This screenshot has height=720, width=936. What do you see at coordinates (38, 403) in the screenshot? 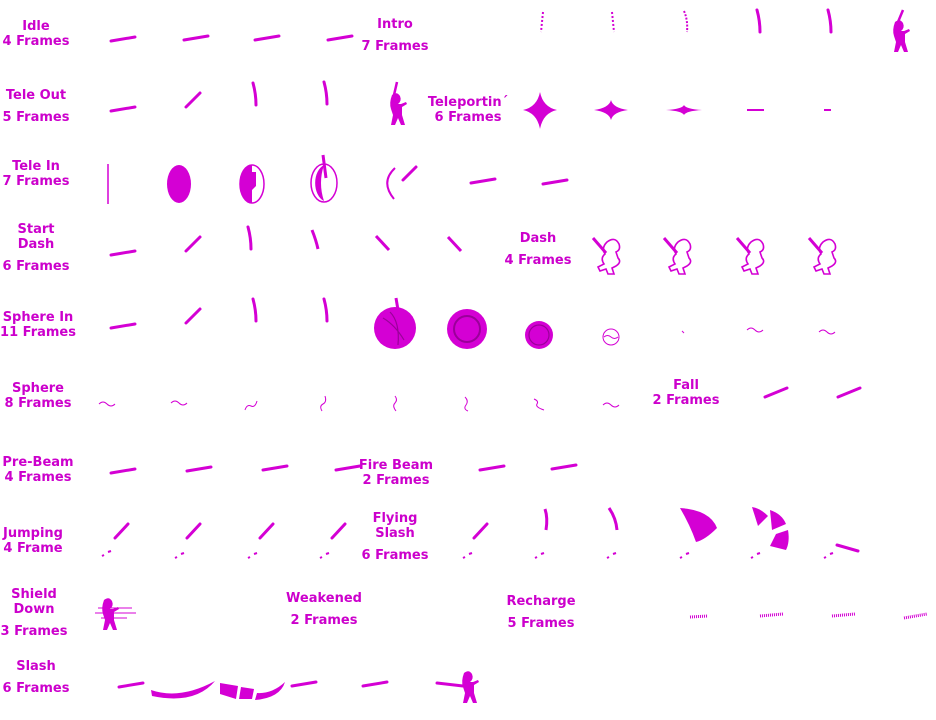
I see `sphere-frames: 8 Frames` at bounding box center [38, 403].